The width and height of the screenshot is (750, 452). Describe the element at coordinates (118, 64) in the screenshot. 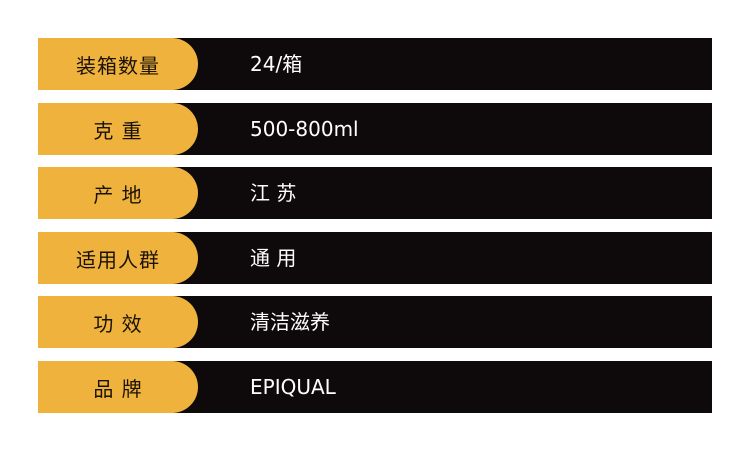

I see `spec-label: 装箱数量` at that location.